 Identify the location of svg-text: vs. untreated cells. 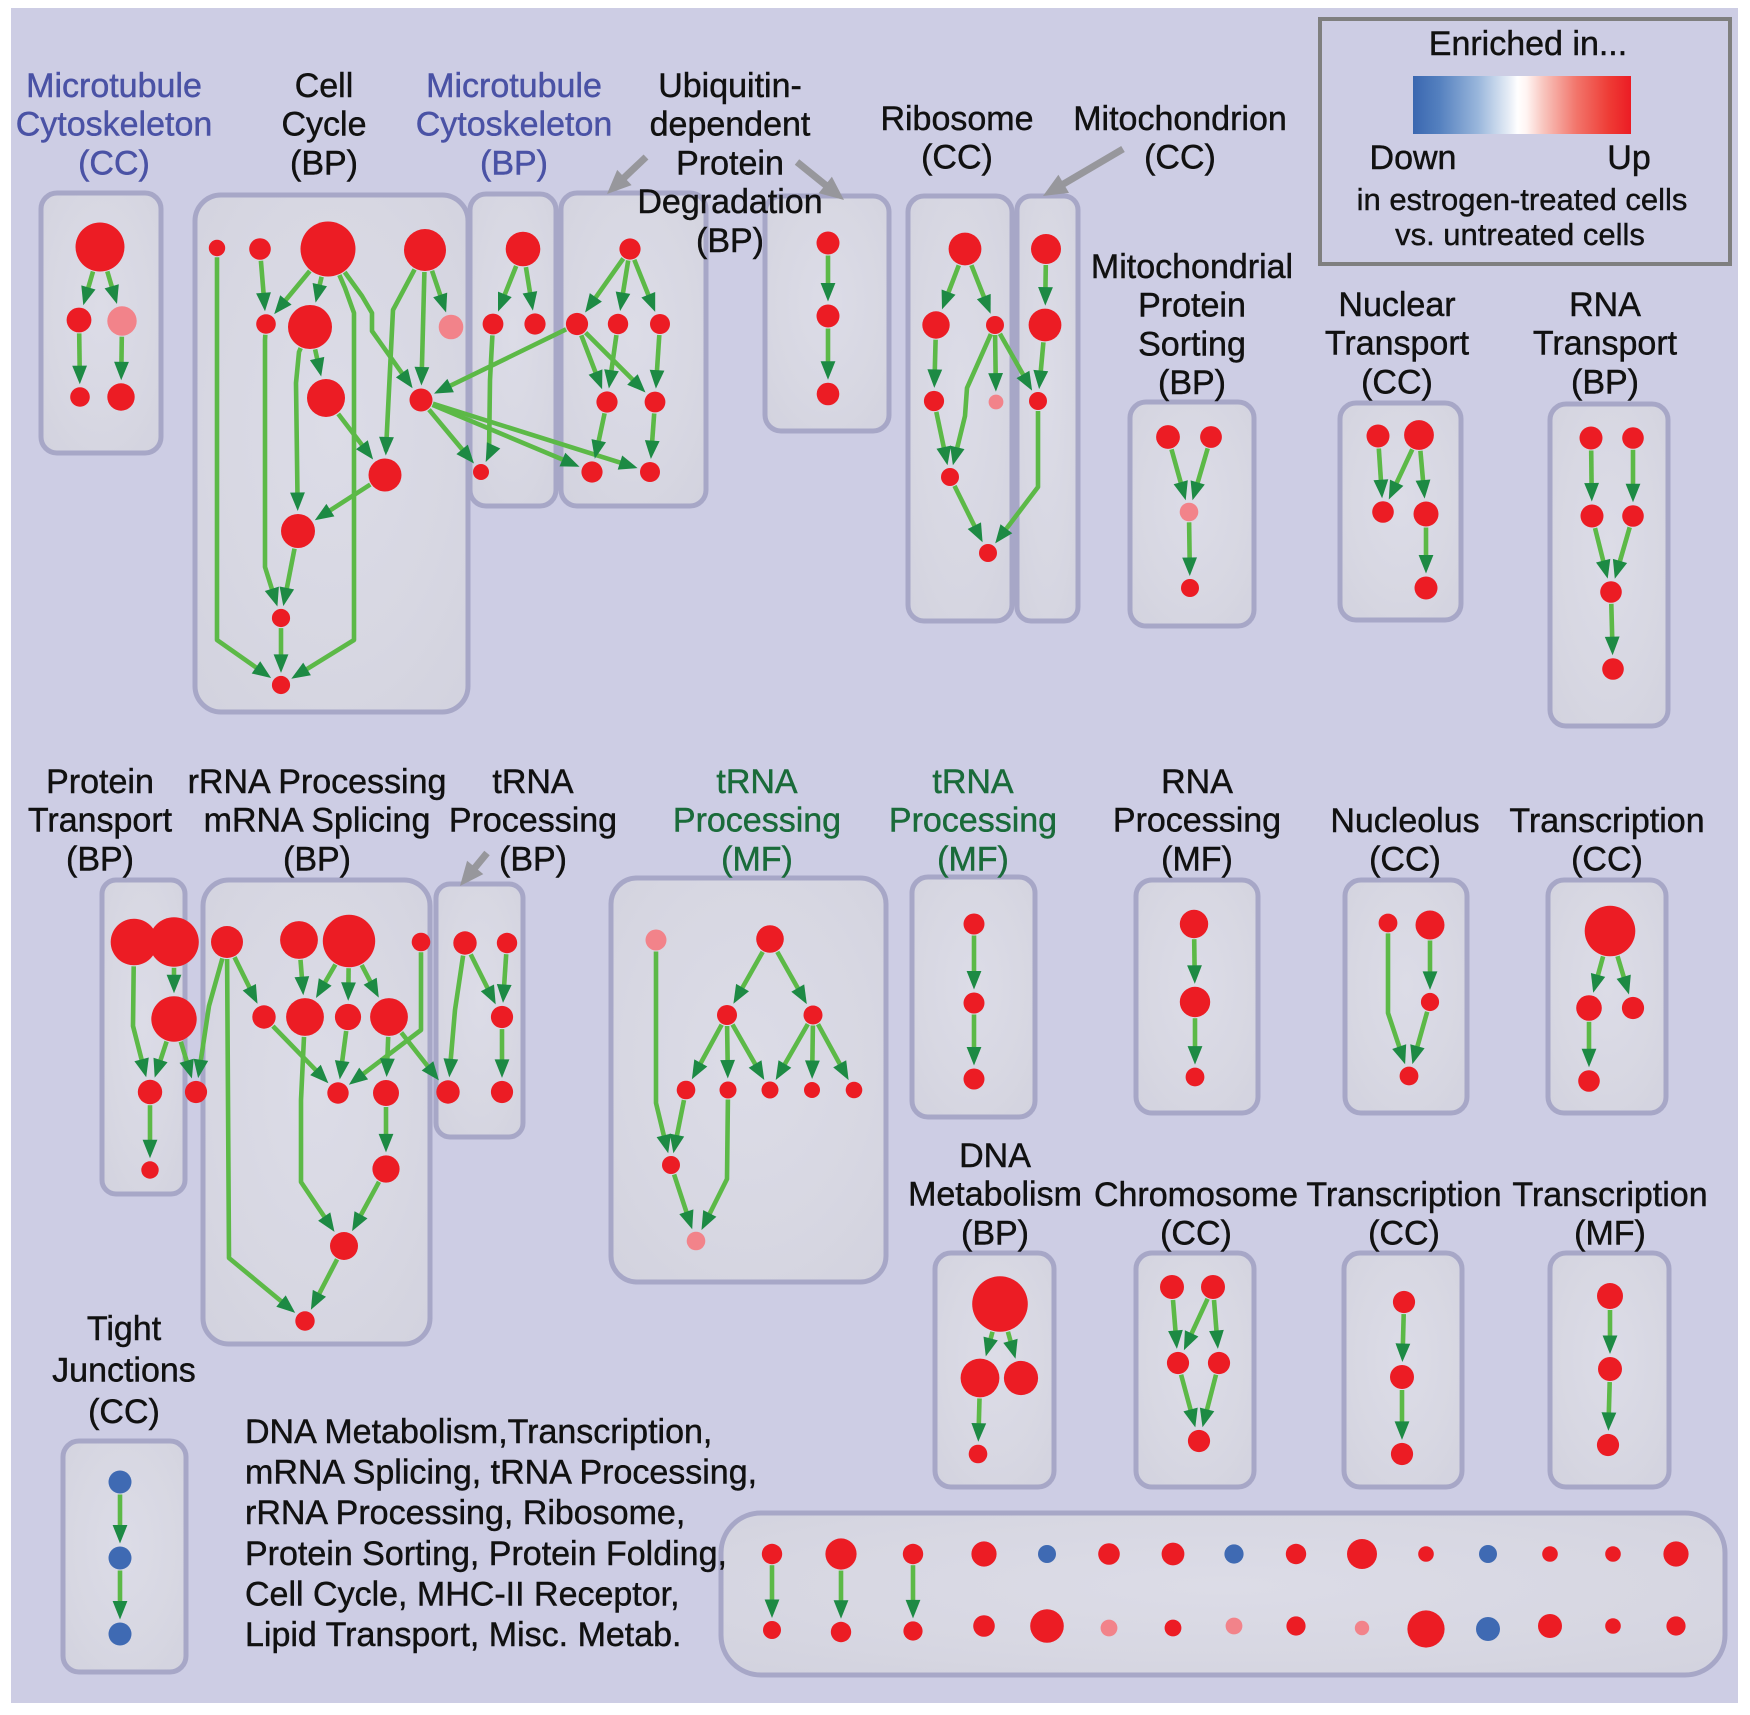
(1520, 234).